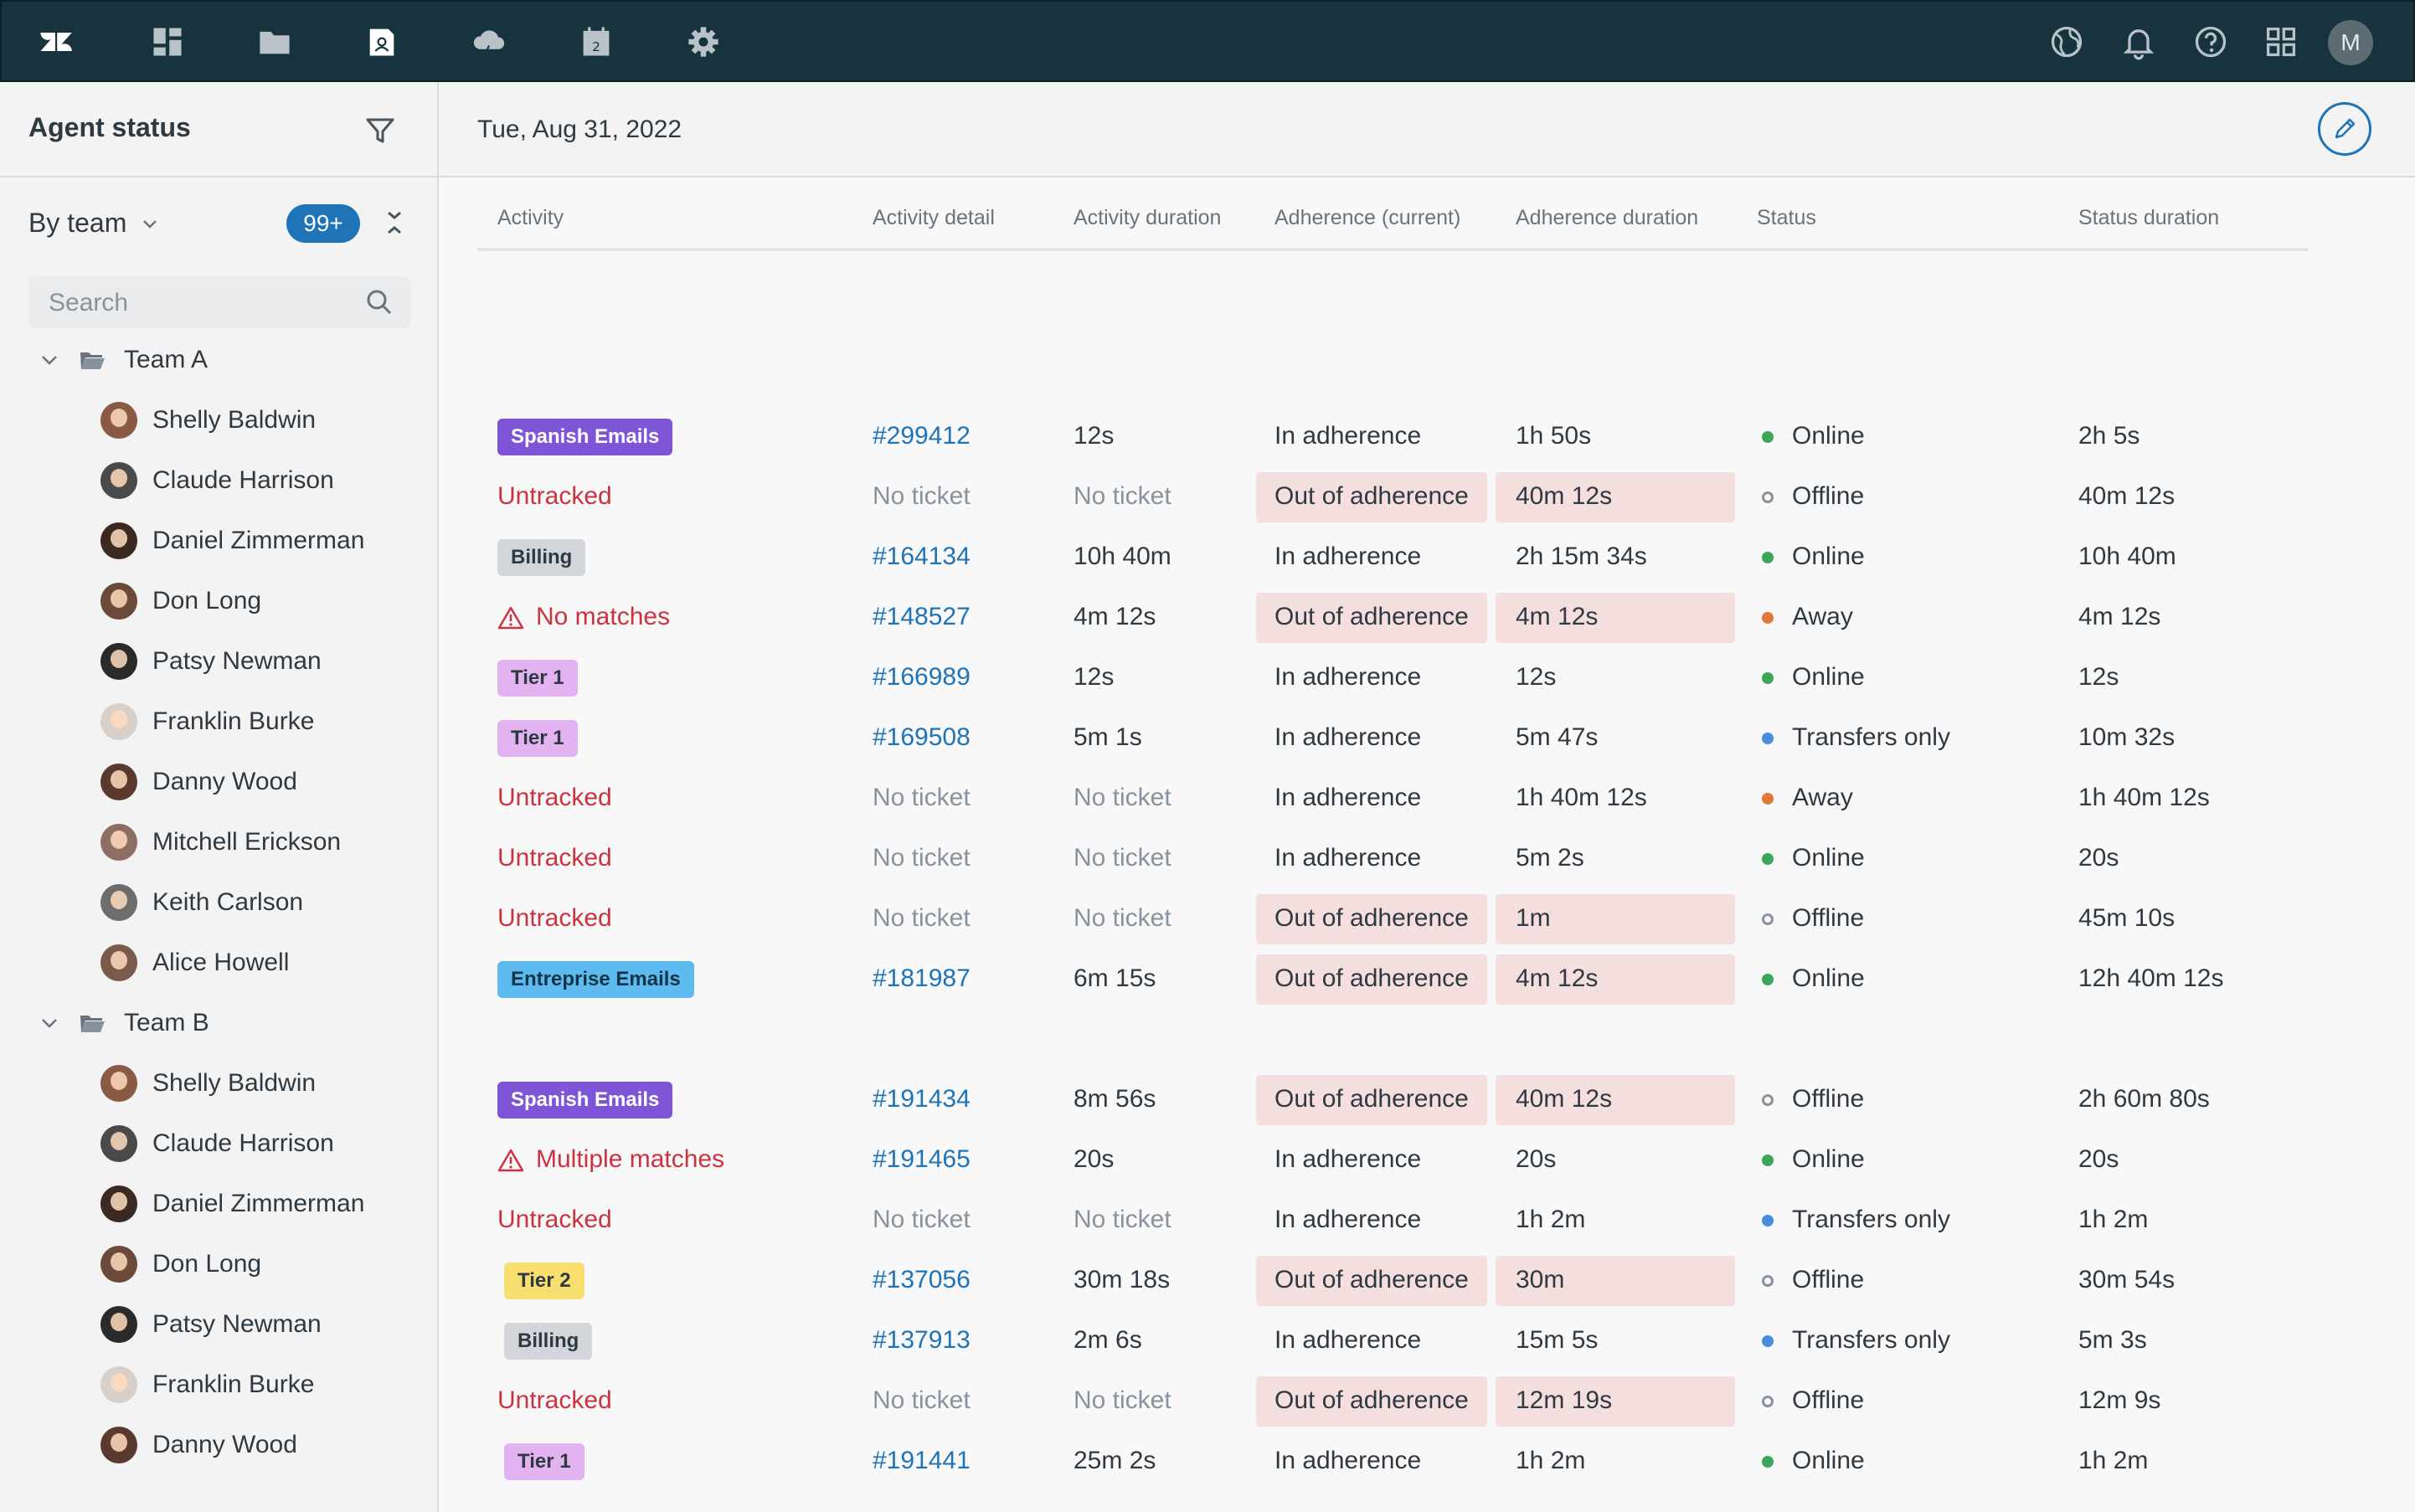  Describe the element at coordinates (394, 223) in the screenshot. I see `collapse-all-icon` at that location.